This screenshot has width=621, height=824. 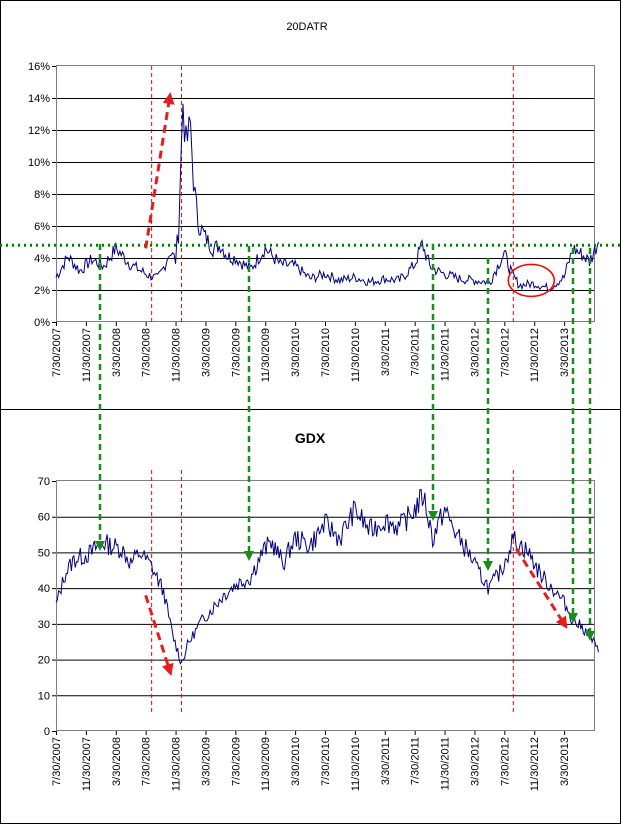 I want to click on gdx-x-tick-label: 3/30/2008, so click(x=117, y=761).